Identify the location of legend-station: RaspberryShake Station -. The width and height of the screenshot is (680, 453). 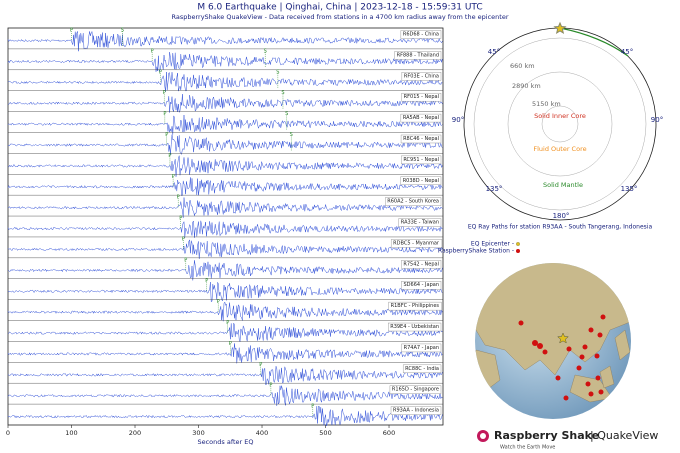
(476, 251).